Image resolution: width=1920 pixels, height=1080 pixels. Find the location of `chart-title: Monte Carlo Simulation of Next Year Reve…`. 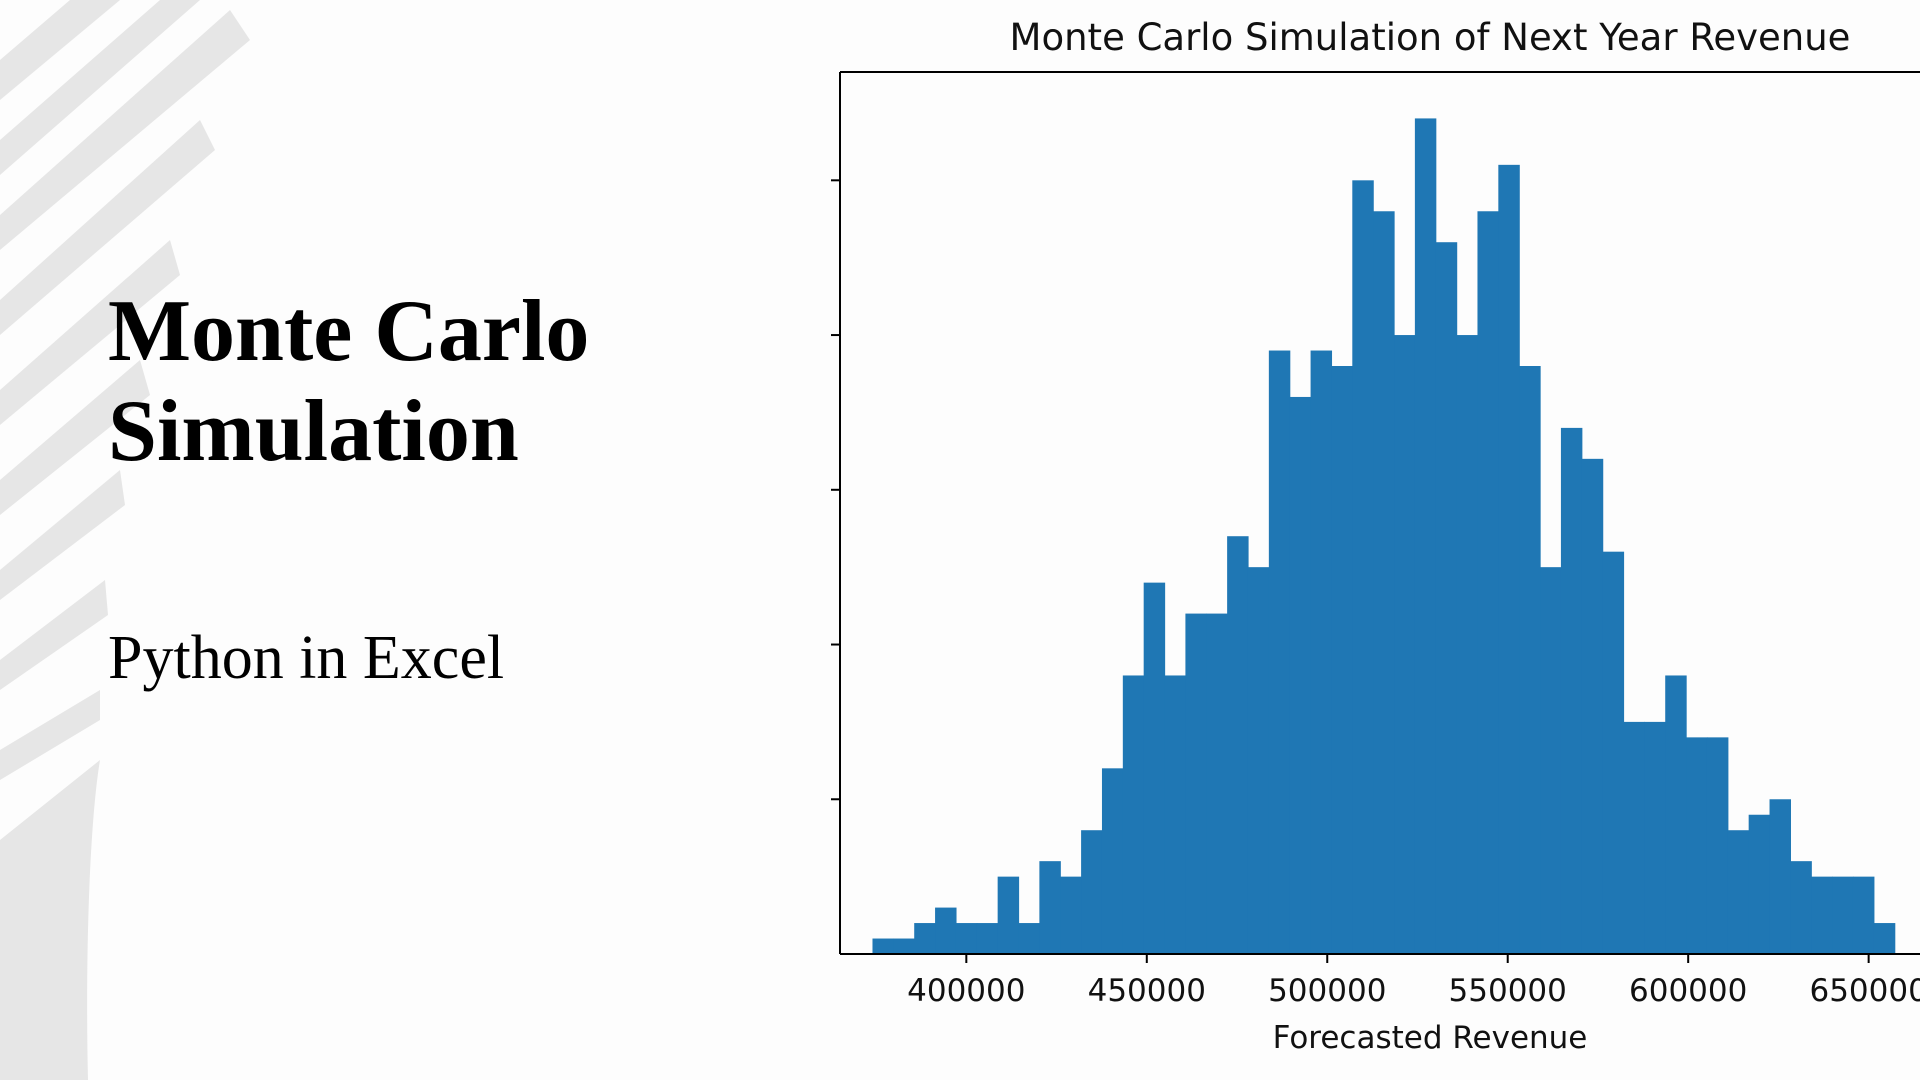

chart-title: Monte Carlo Simulation of Next Year Reve… is located at coordinates (1430, 37).